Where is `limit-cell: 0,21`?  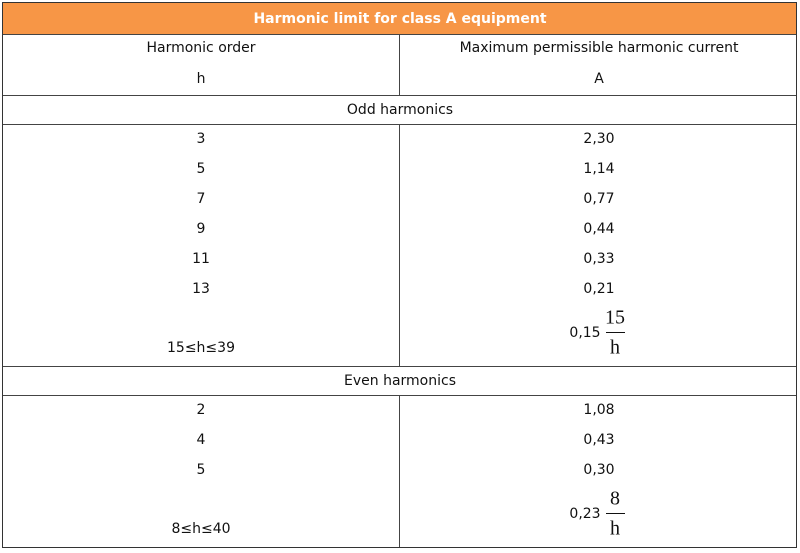
limit-cell: 0,21 is located at coordinates (599, 289).